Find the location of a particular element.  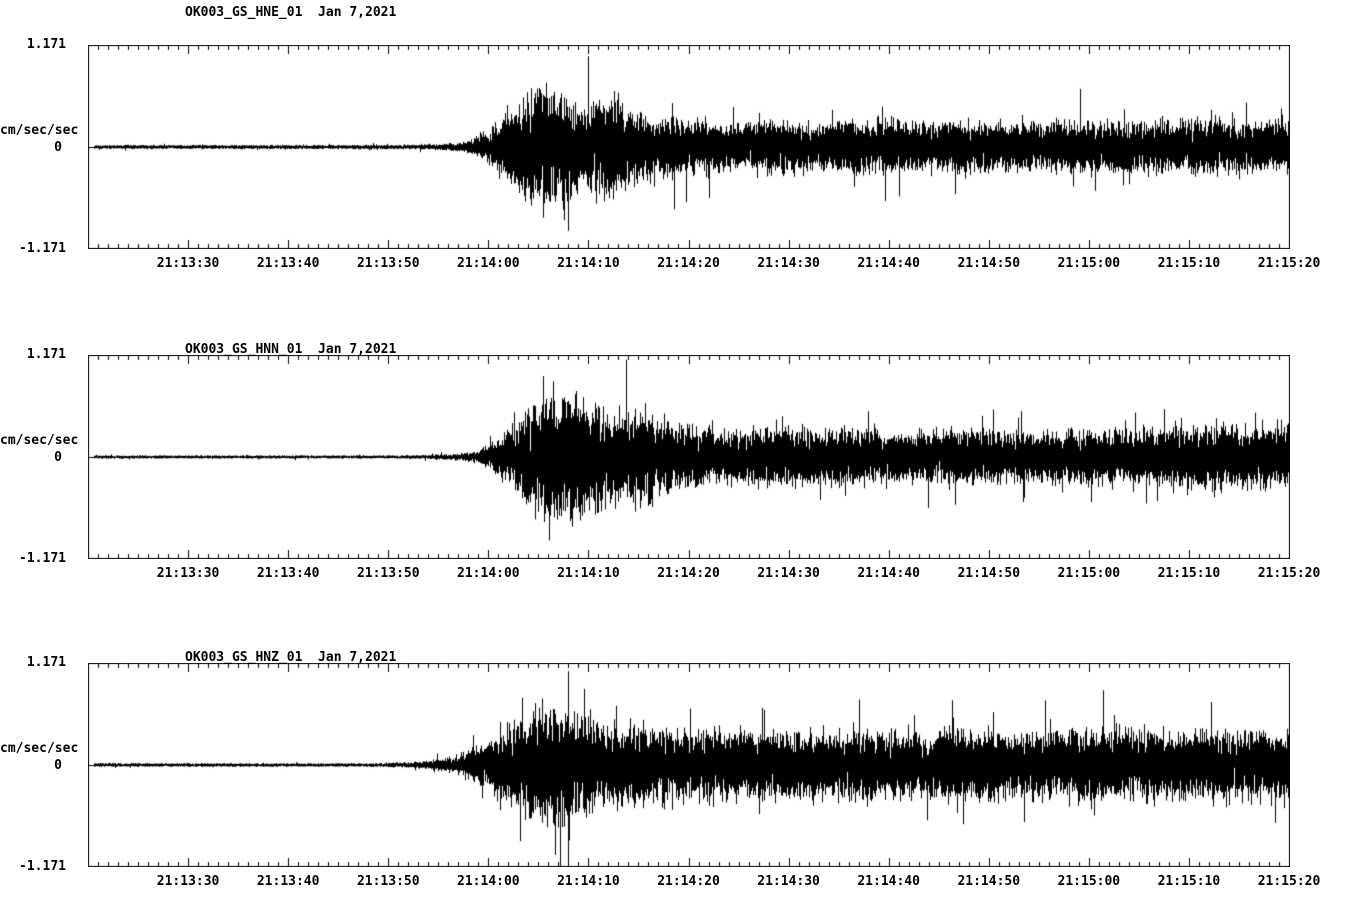

panel-title: OK003_GS_HNZ_01 Jan 7,2021 is located at coordinates (291, 657).